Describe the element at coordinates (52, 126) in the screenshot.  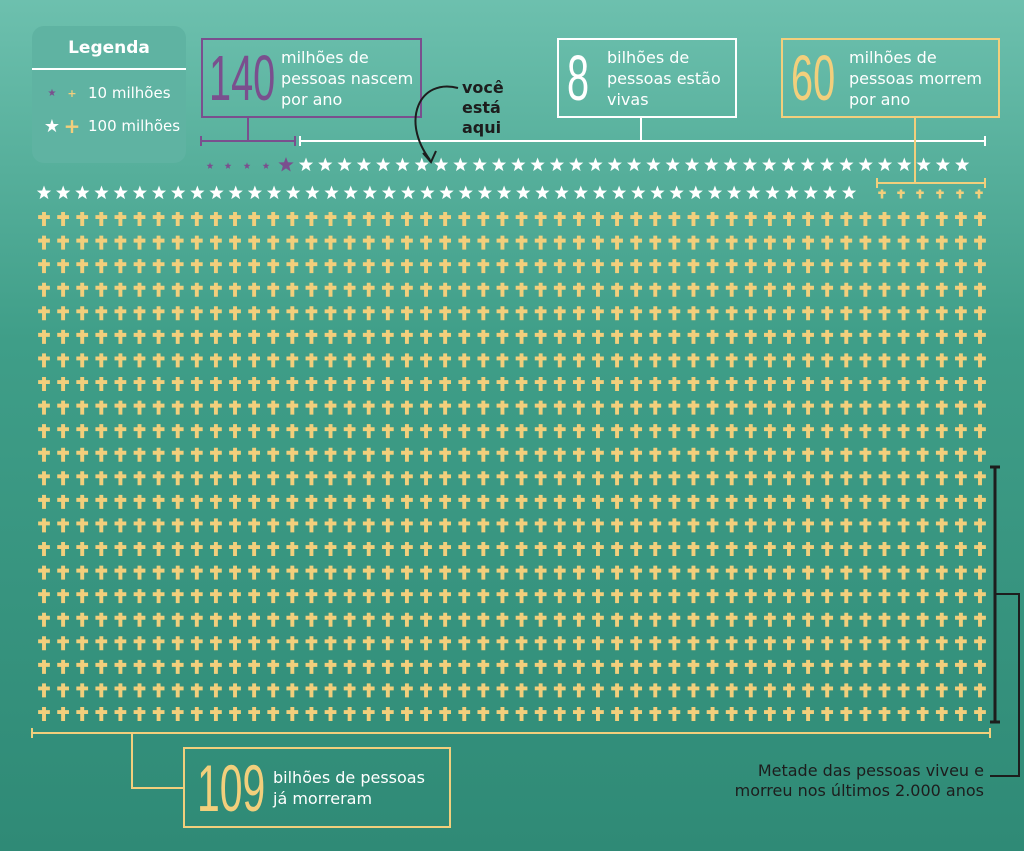
I see `star-icon: ★` at that location.